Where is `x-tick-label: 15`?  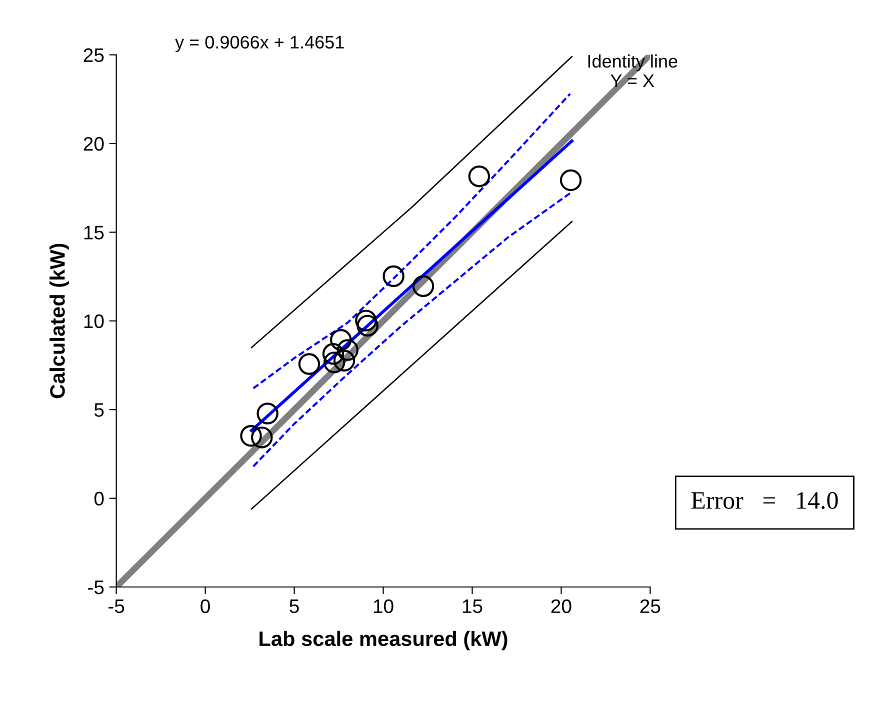
x-tick-label: 15 is located at coordinates (472, 607).